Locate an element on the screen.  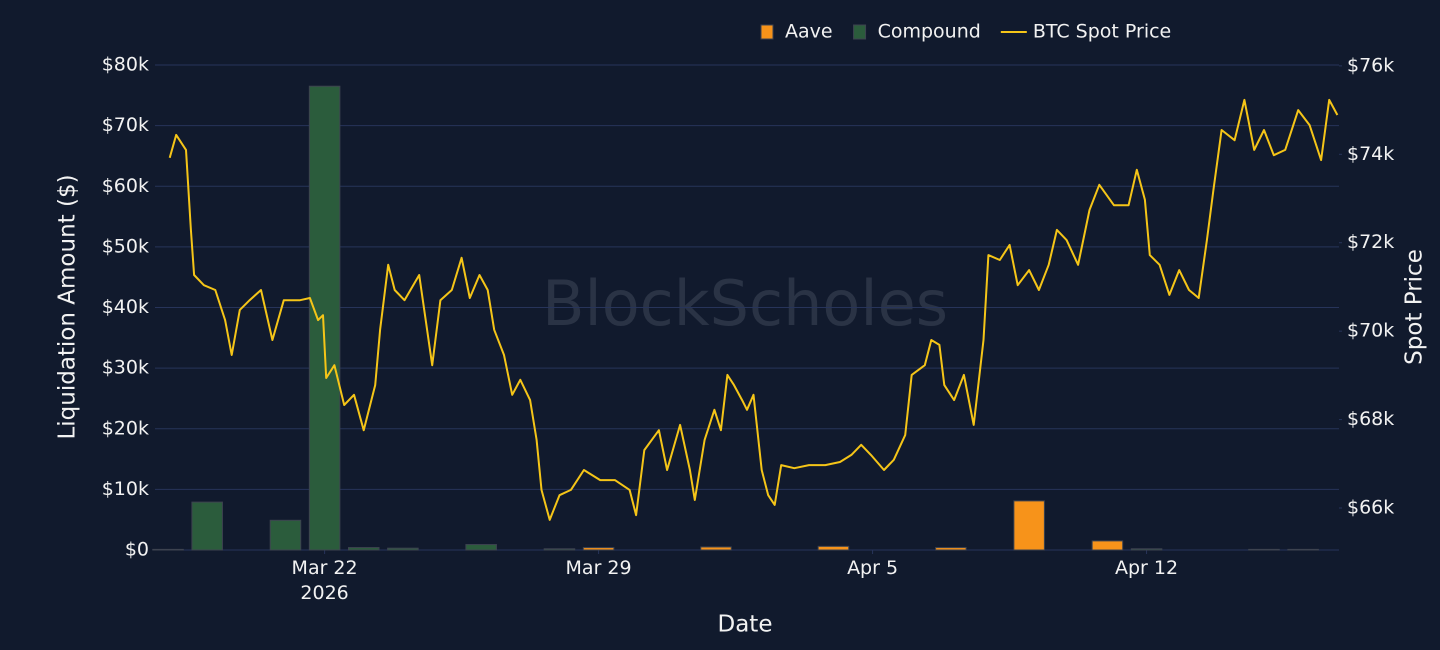
y-tick-label: $0 is located at coordinates (137, 550).